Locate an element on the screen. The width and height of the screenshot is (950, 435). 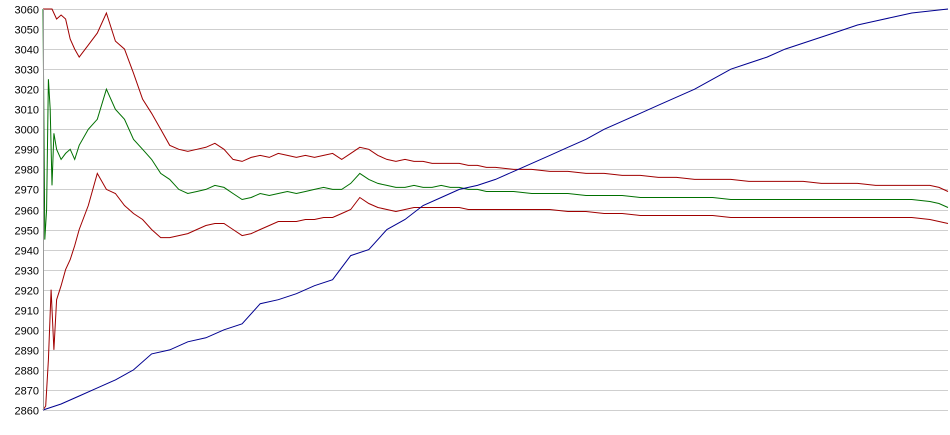
y-tick-label: 2910 is located at coordinates (27, 312).